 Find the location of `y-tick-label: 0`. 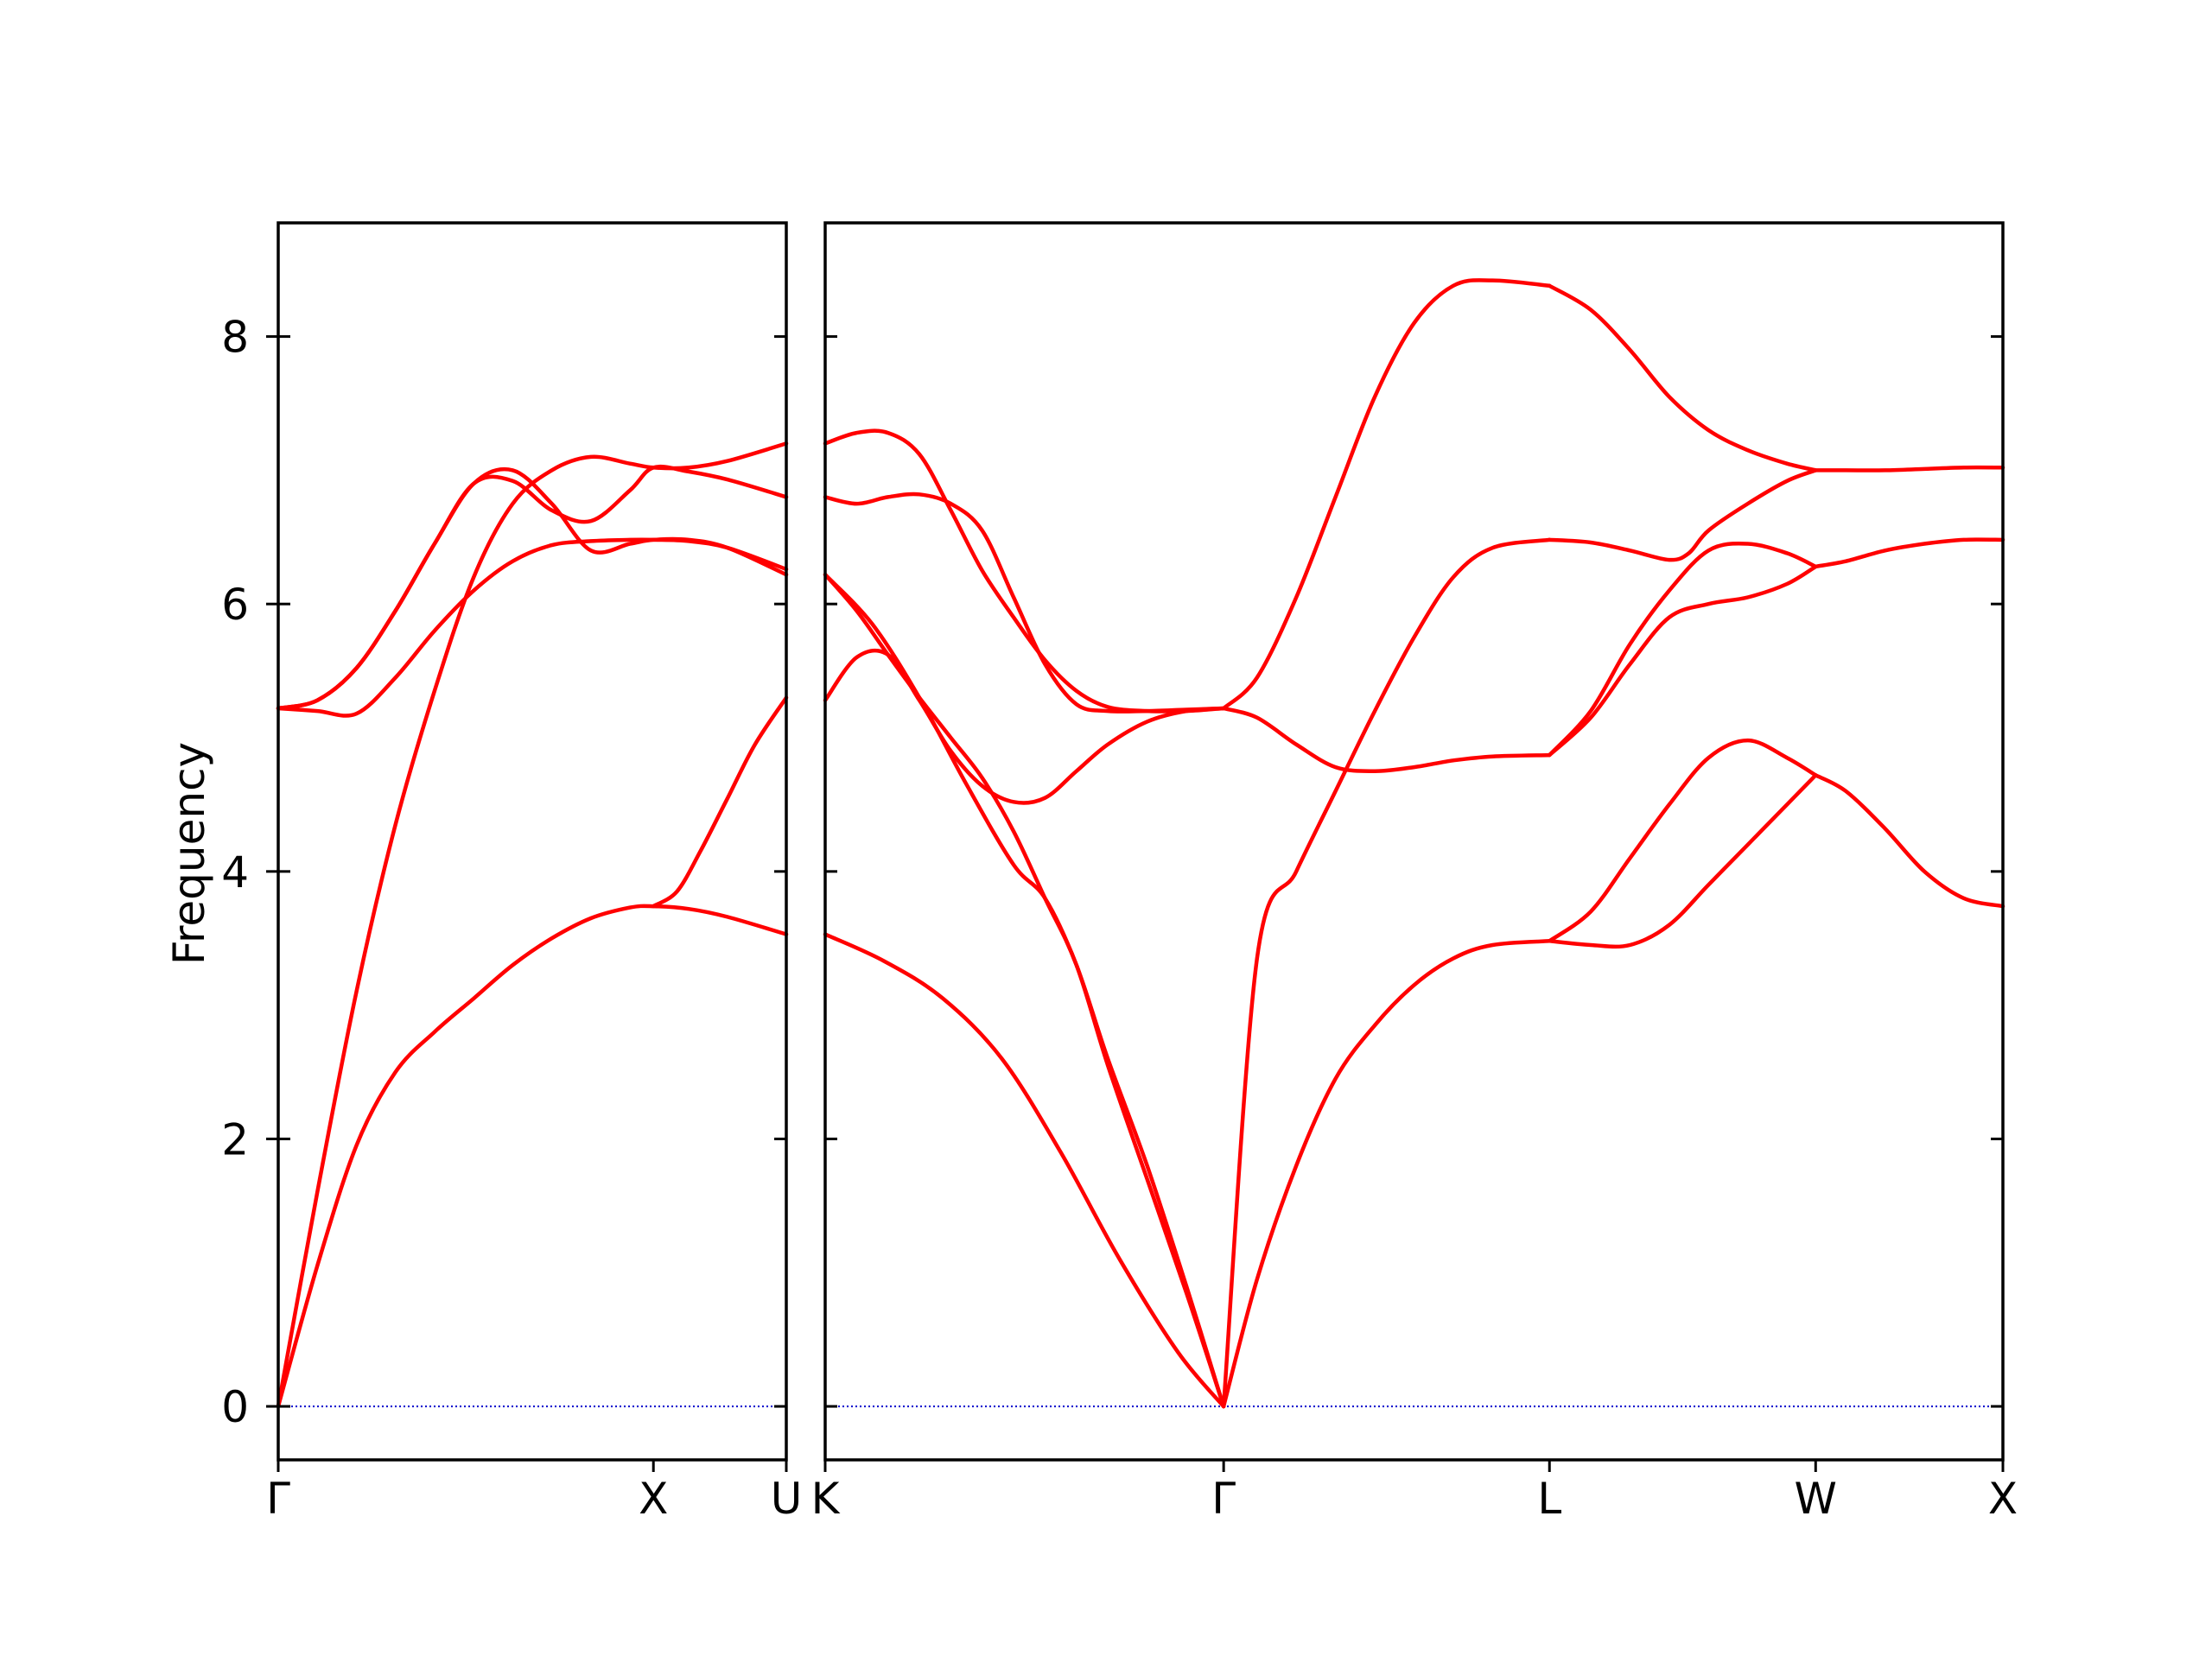

y-tick-label: 0 is located at coordinates (235, 1407).